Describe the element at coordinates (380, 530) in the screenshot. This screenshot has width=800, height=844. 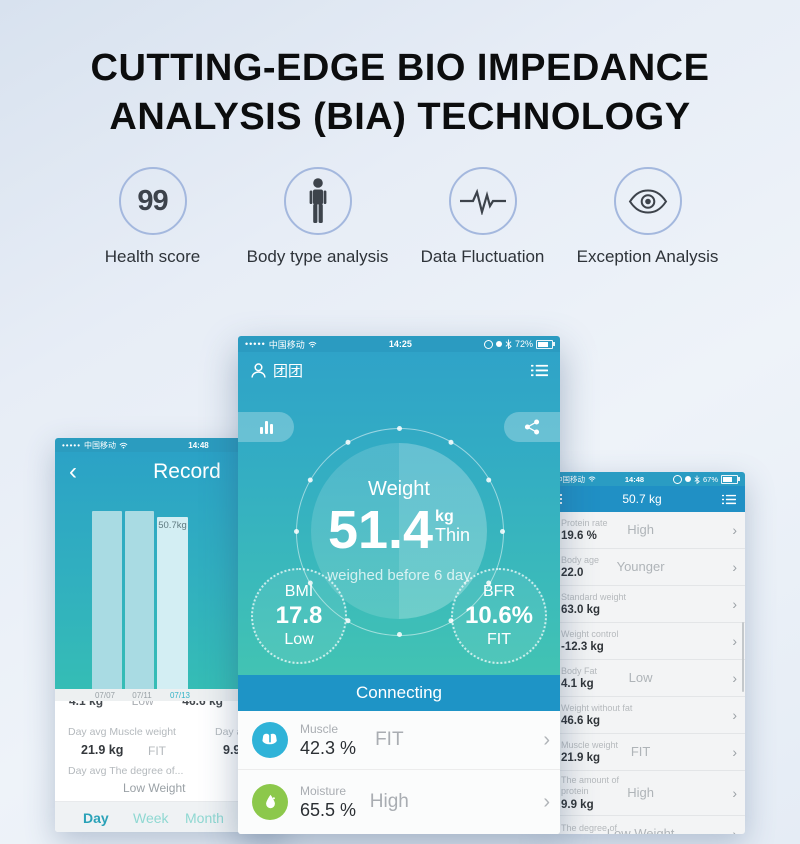
I see `weight-value: 51.4` at that location.